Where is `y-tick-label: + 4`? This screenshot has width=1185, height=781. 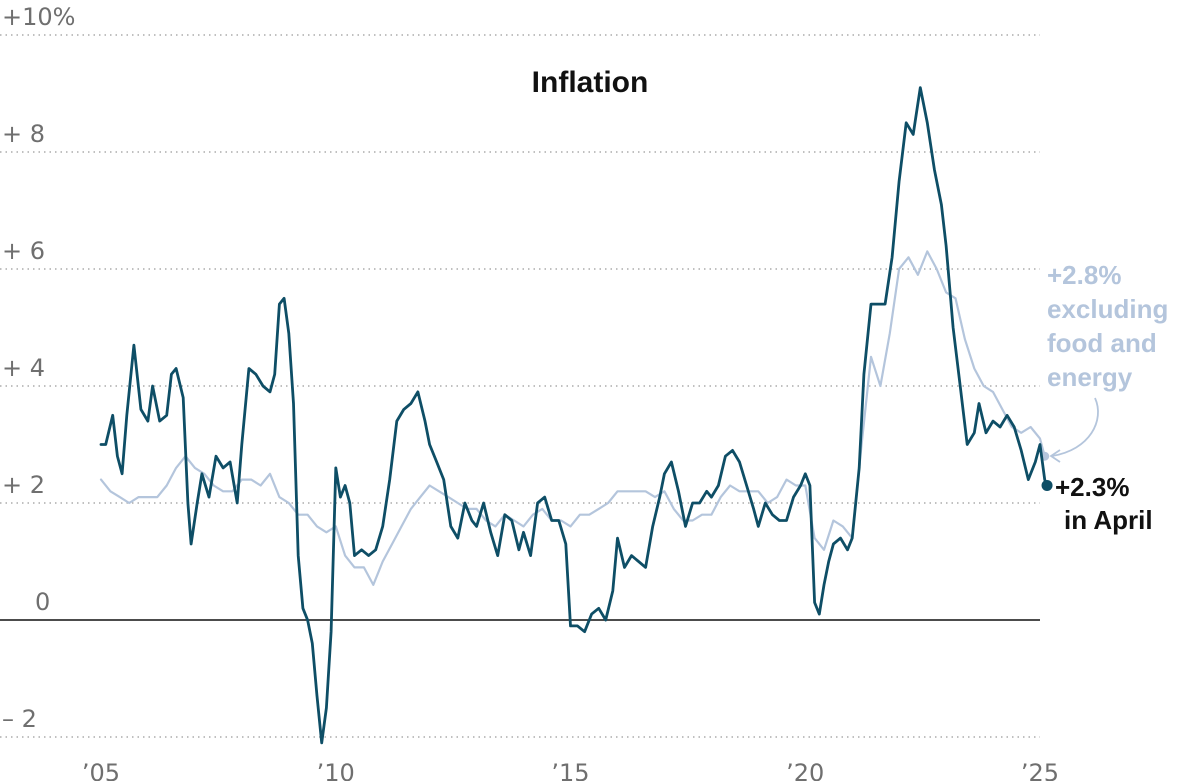 y-tick-label: + 4 is located at coordinates (23, 368).